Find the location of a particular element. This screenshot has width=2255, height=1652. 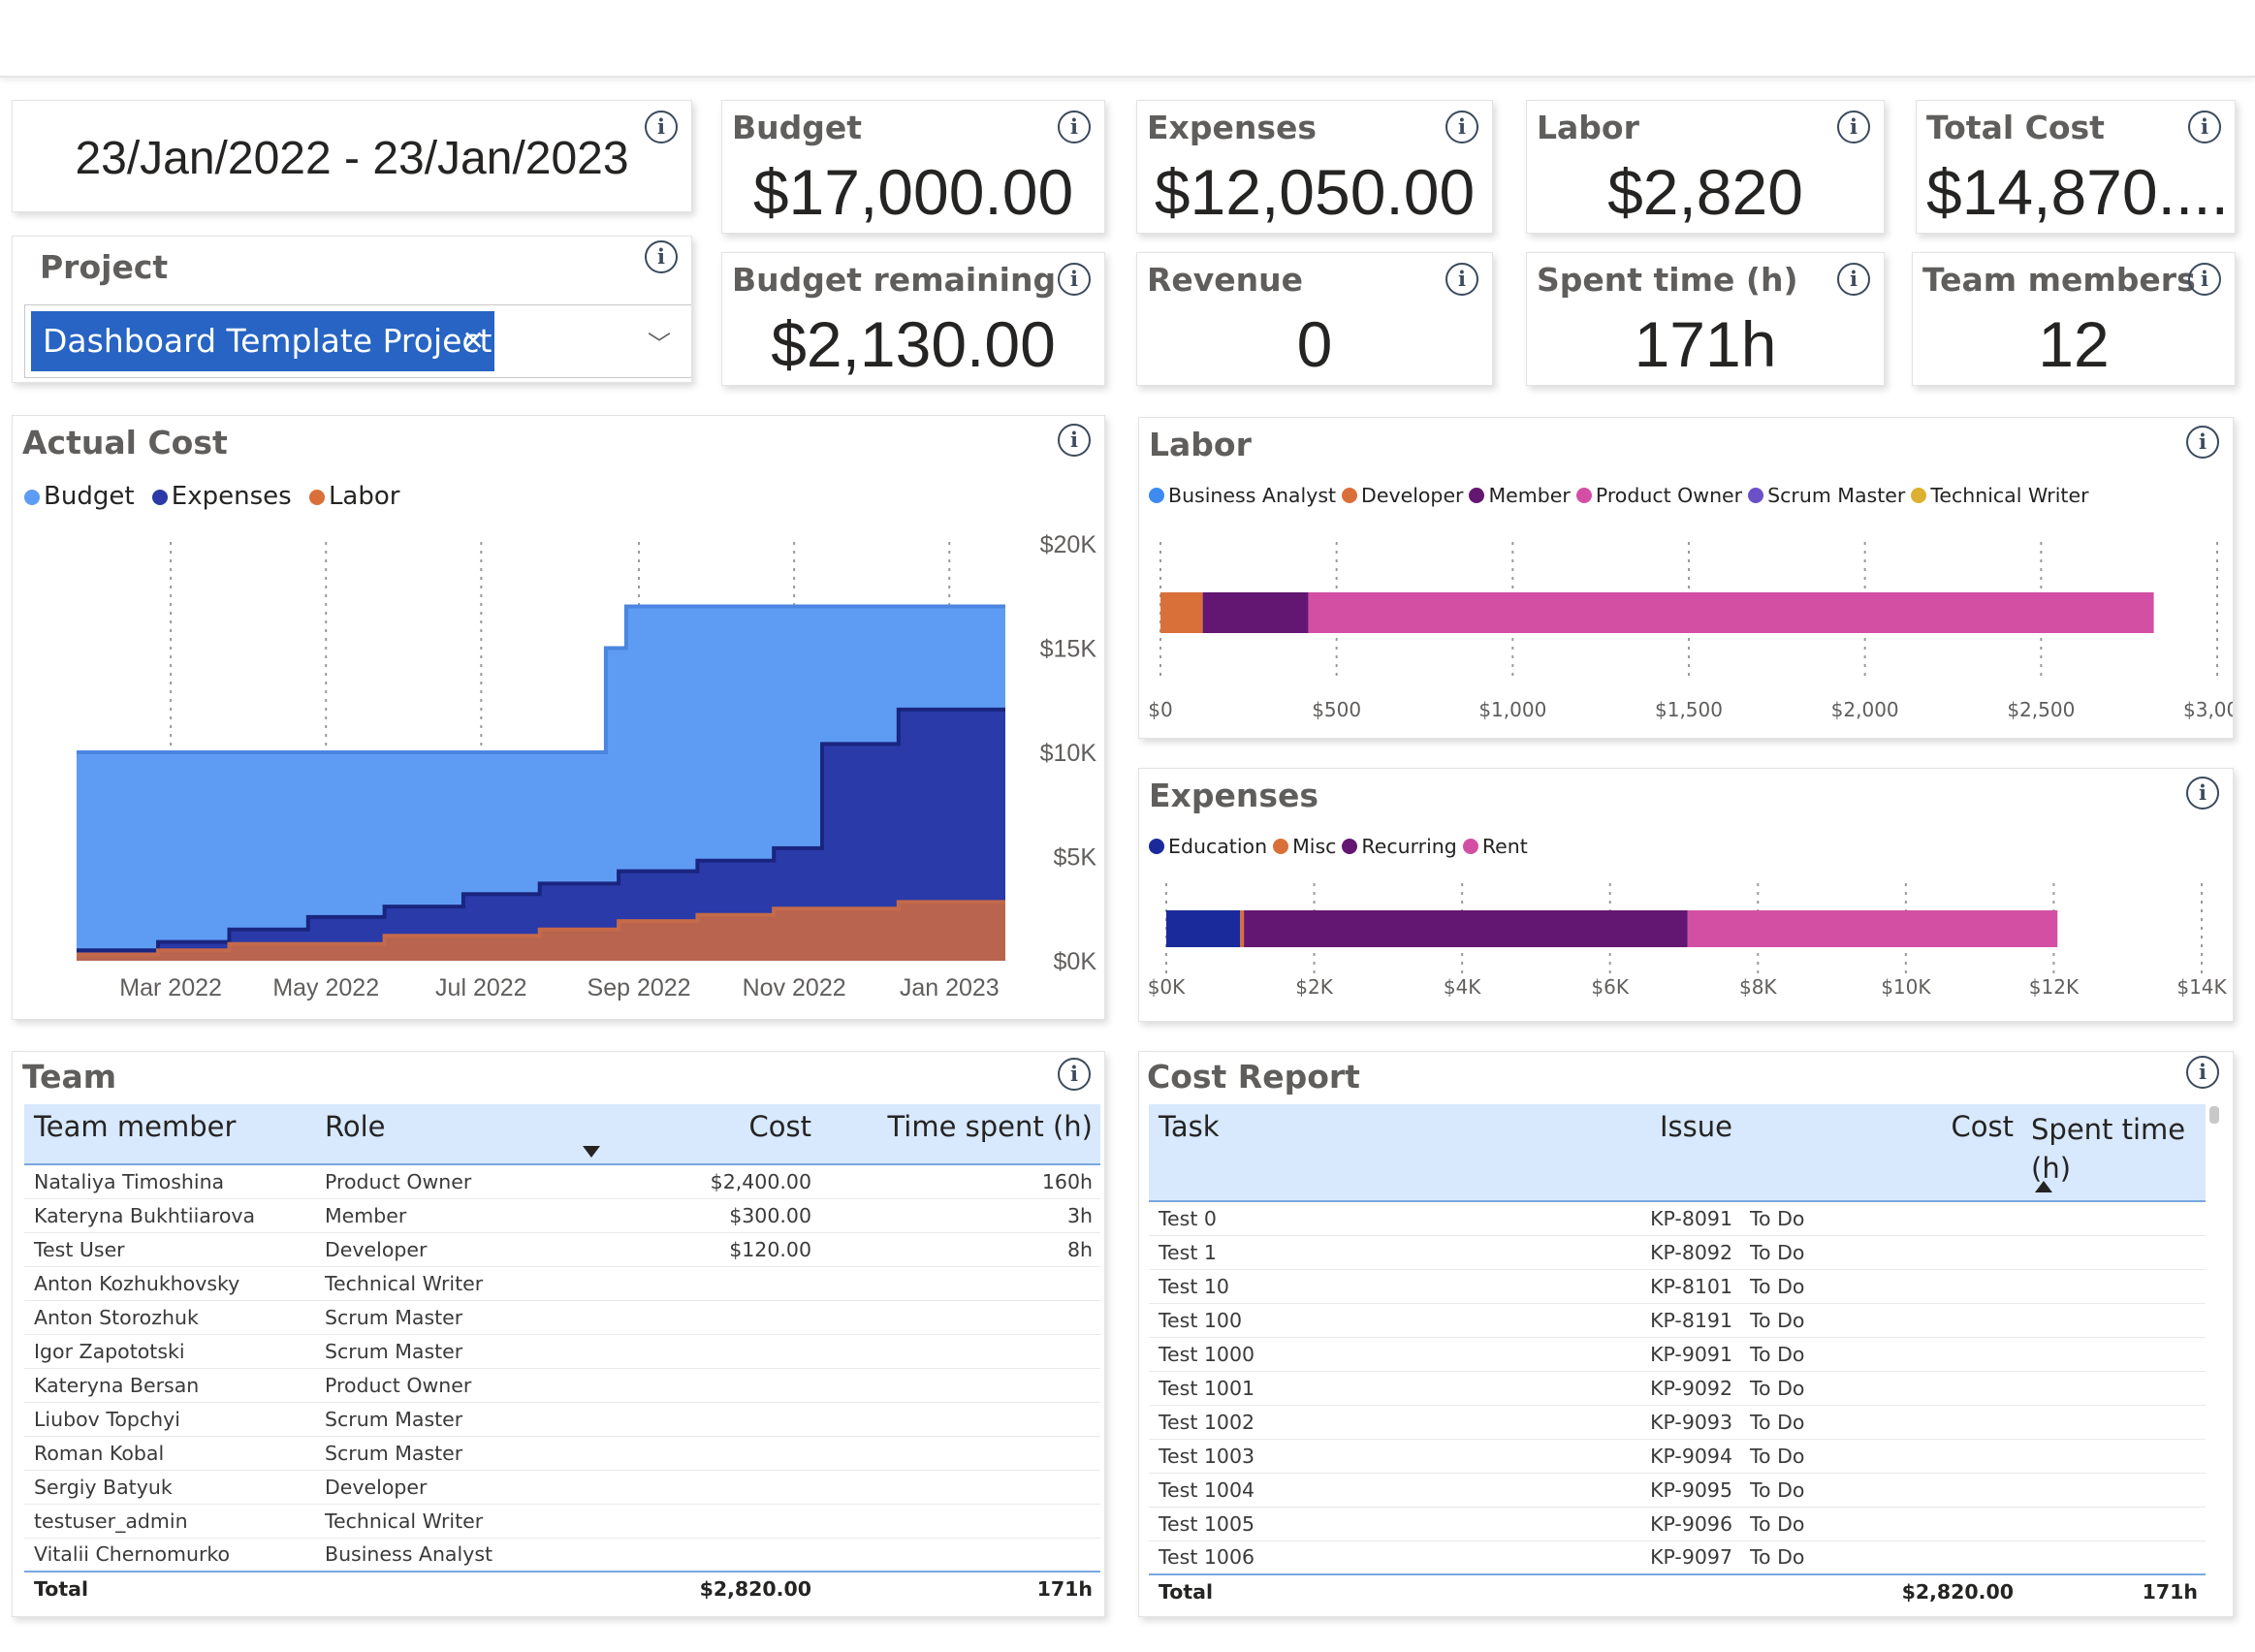

legend-dot is located at coordinates (1156, 847).